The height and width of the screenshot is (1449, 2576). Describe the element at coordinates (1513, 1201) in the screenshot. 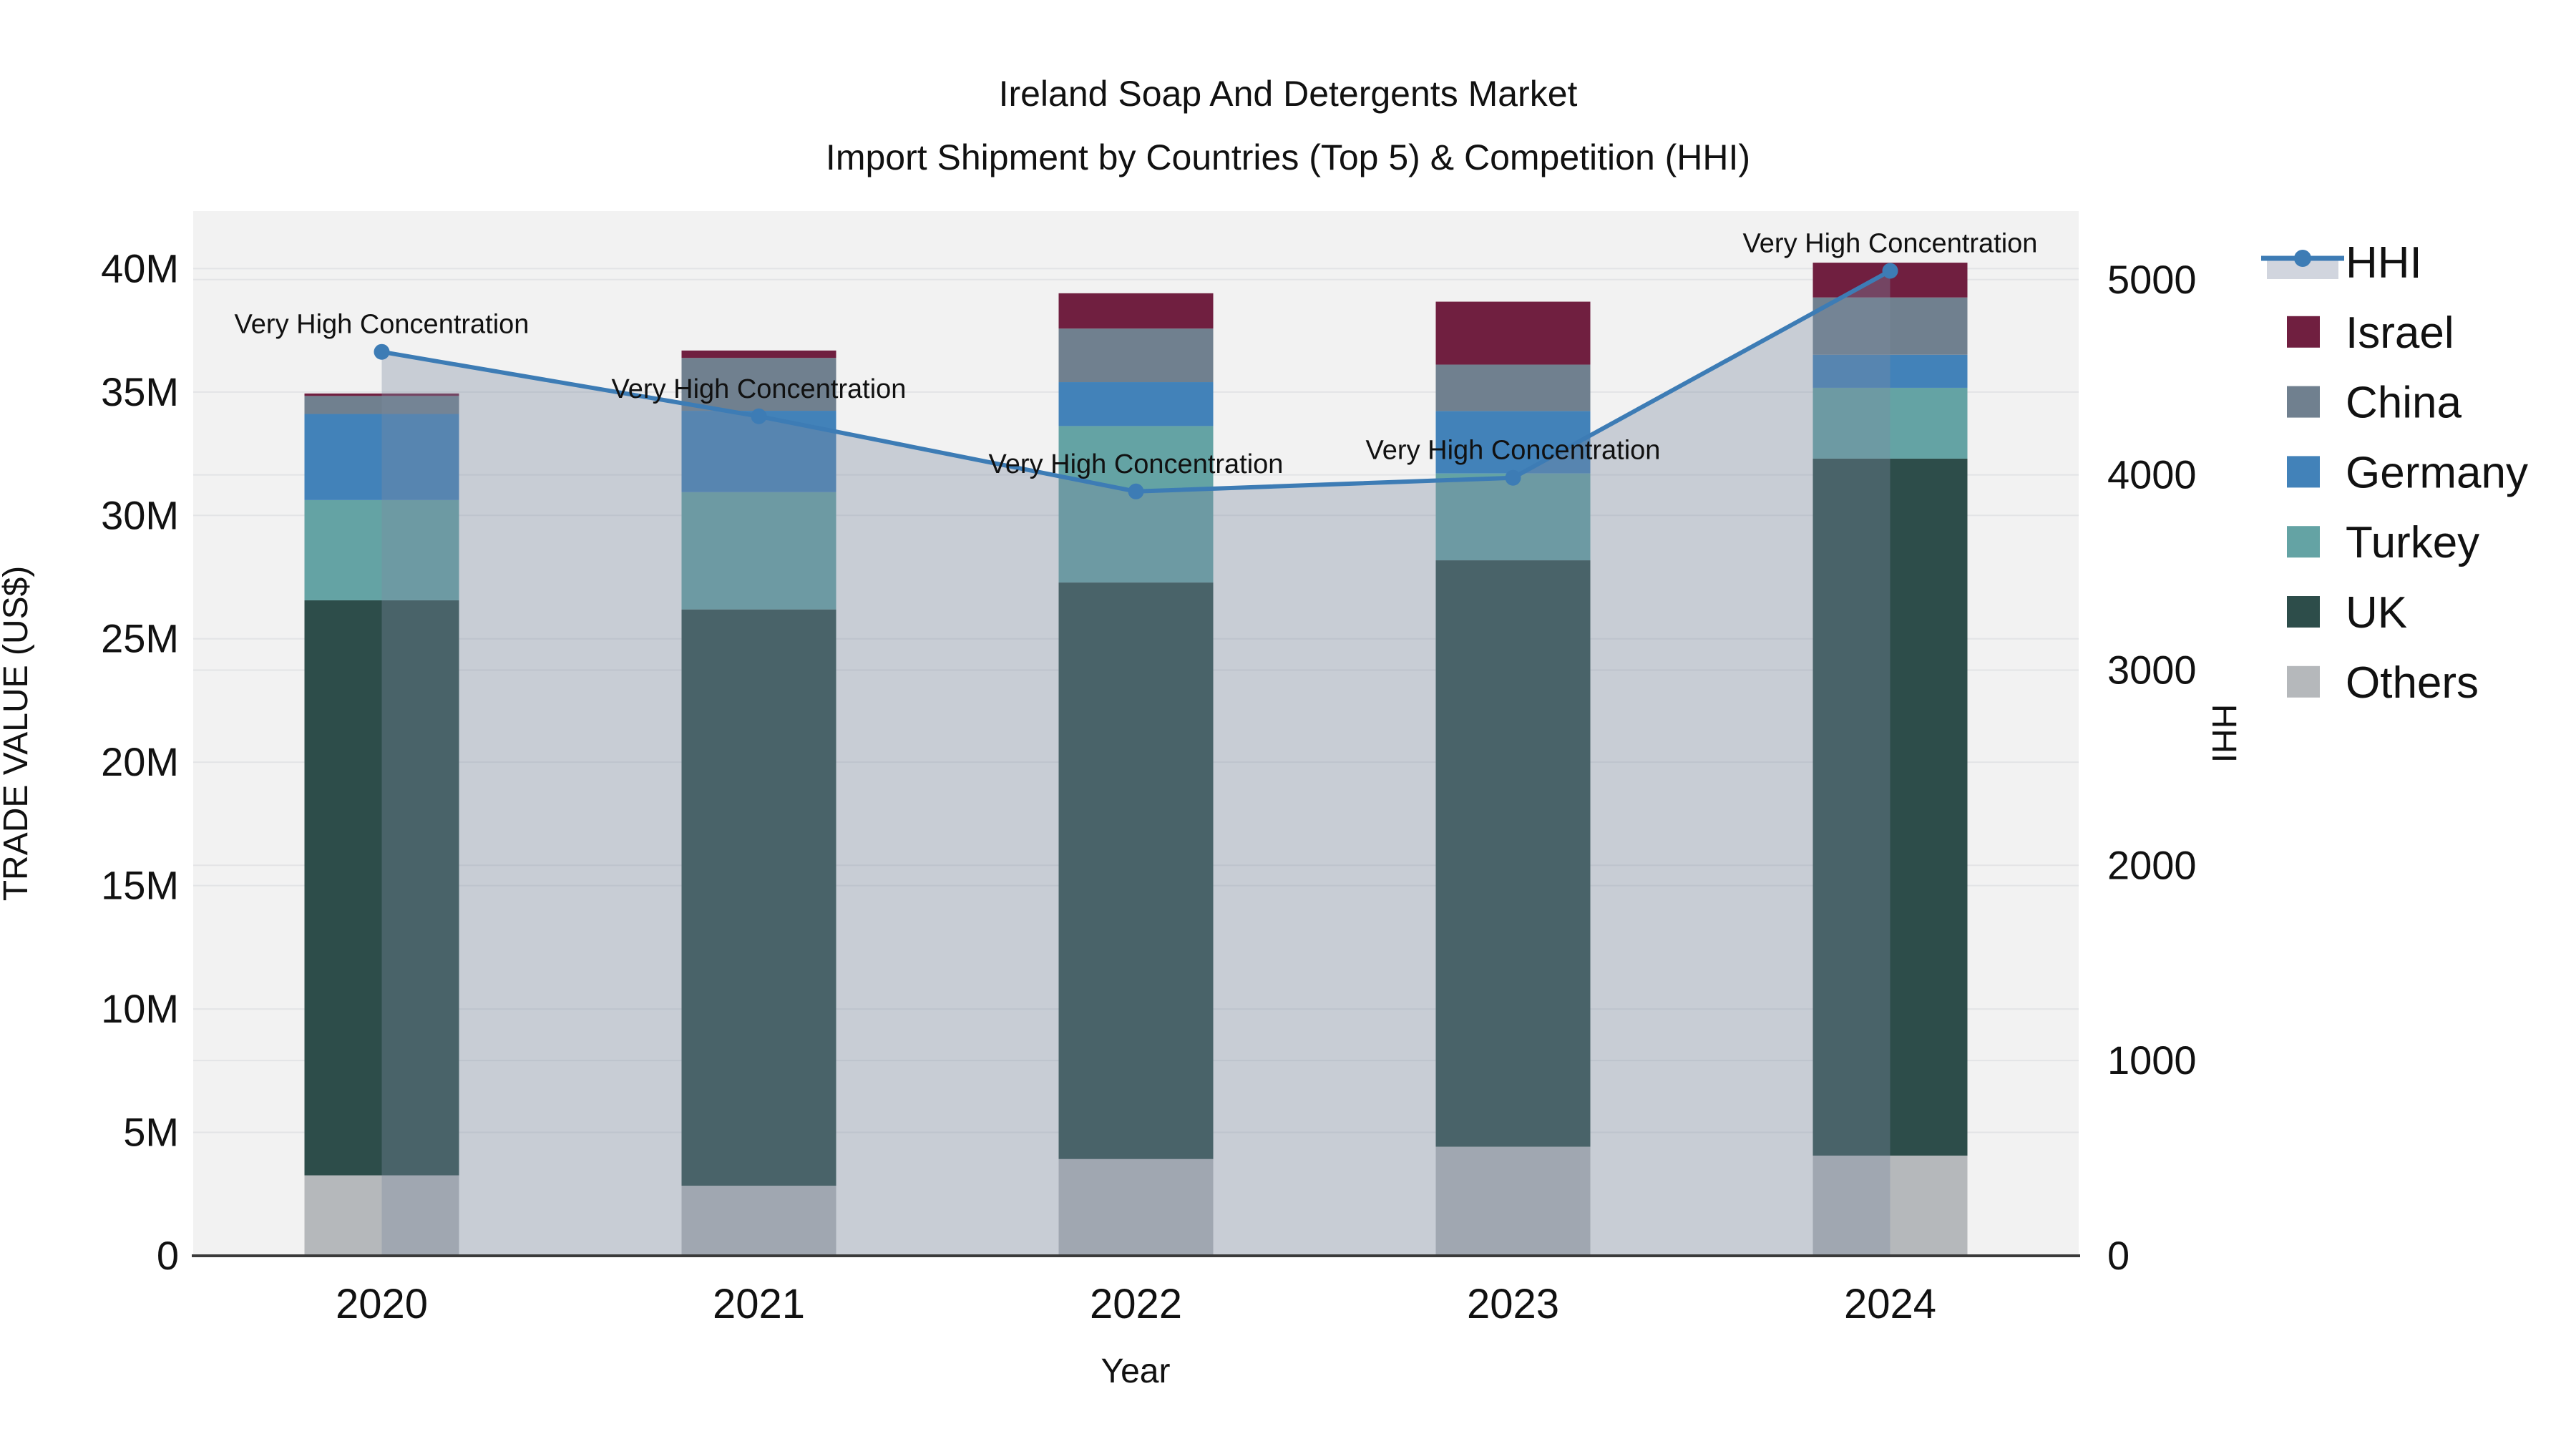

I see `bar-segment-others-2023` at that location.